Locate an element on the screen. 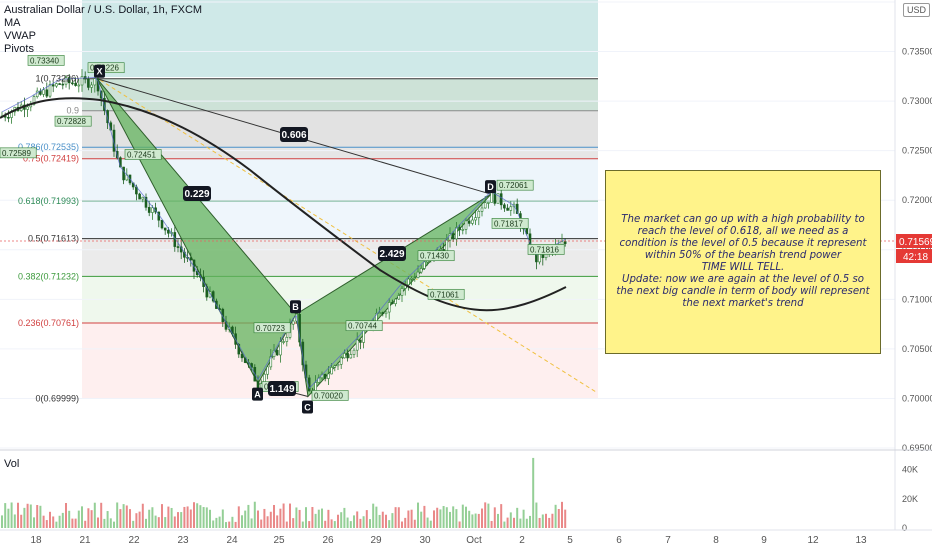 This screenshot has width=932, height=550. time-tick-label: 7 is located at coordinates (668, 540).